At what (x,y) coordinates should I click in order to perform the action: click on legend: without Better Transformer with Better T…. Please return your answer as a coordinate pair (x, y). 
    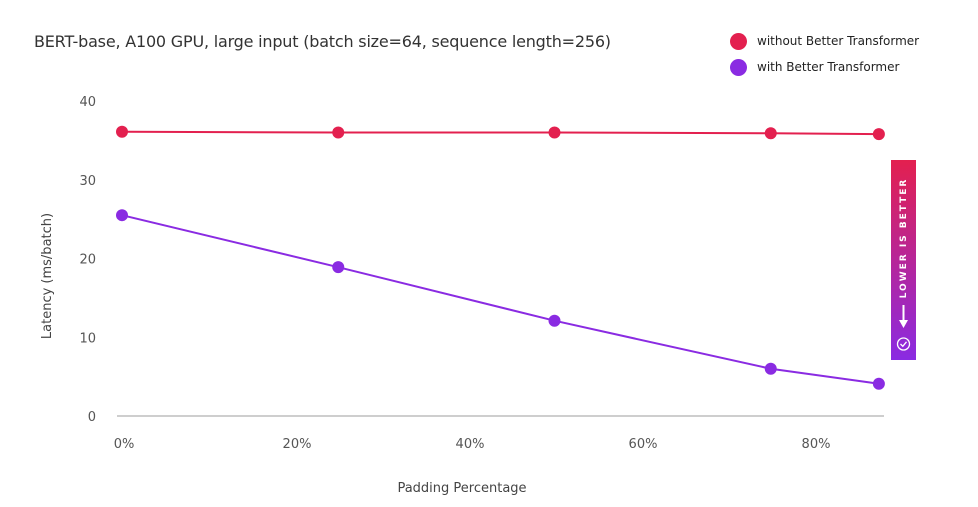
    Looking at the image, I should click on (824, 54).